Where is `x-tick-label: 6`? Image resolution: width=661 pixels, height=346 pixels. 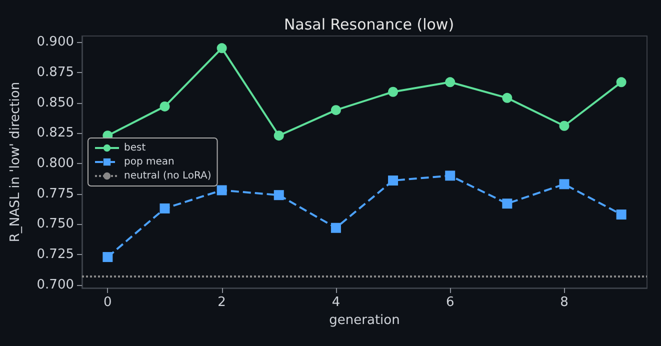 x-tick-label: 6 is located at coordinates (450, 302).